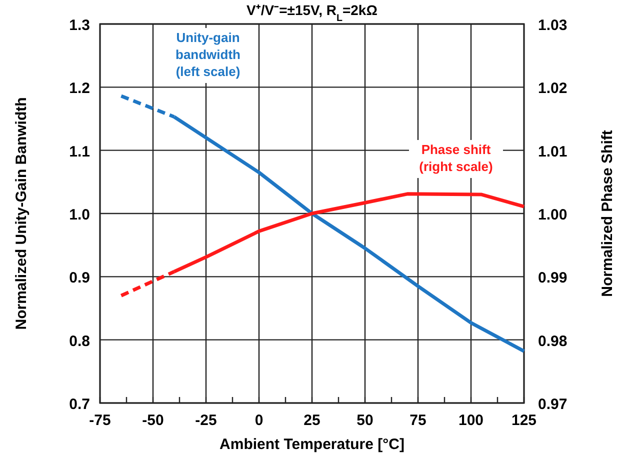  What do you see at coordinates (471, 420) in the screenshot?
I see `x-tick-label: 100` at bounding box center [471, 420].